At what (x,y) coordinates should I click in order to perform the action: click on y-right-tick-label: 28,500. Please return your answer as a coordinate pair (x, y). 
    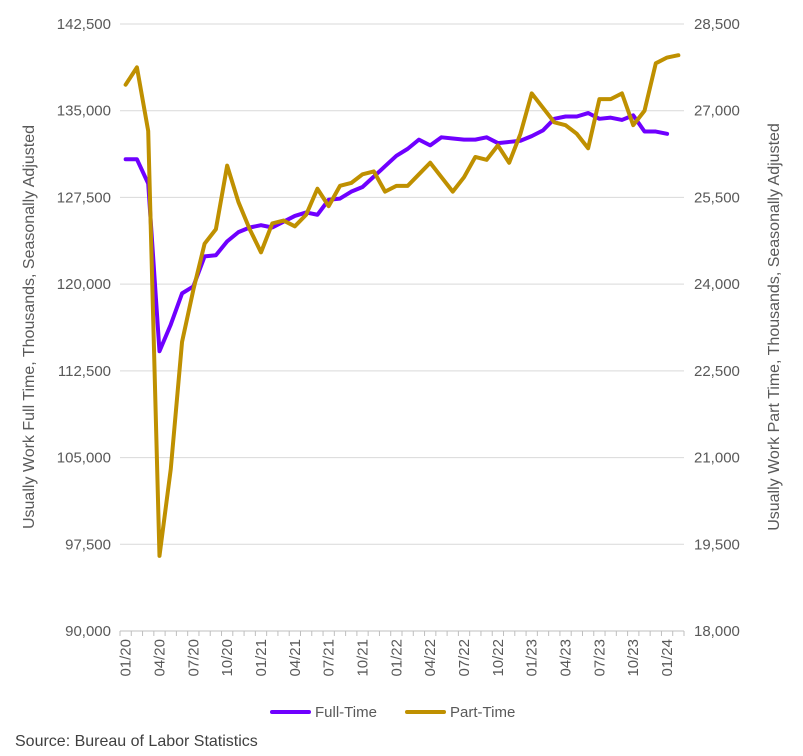
    Looking at the image, I should click on (717, 24).